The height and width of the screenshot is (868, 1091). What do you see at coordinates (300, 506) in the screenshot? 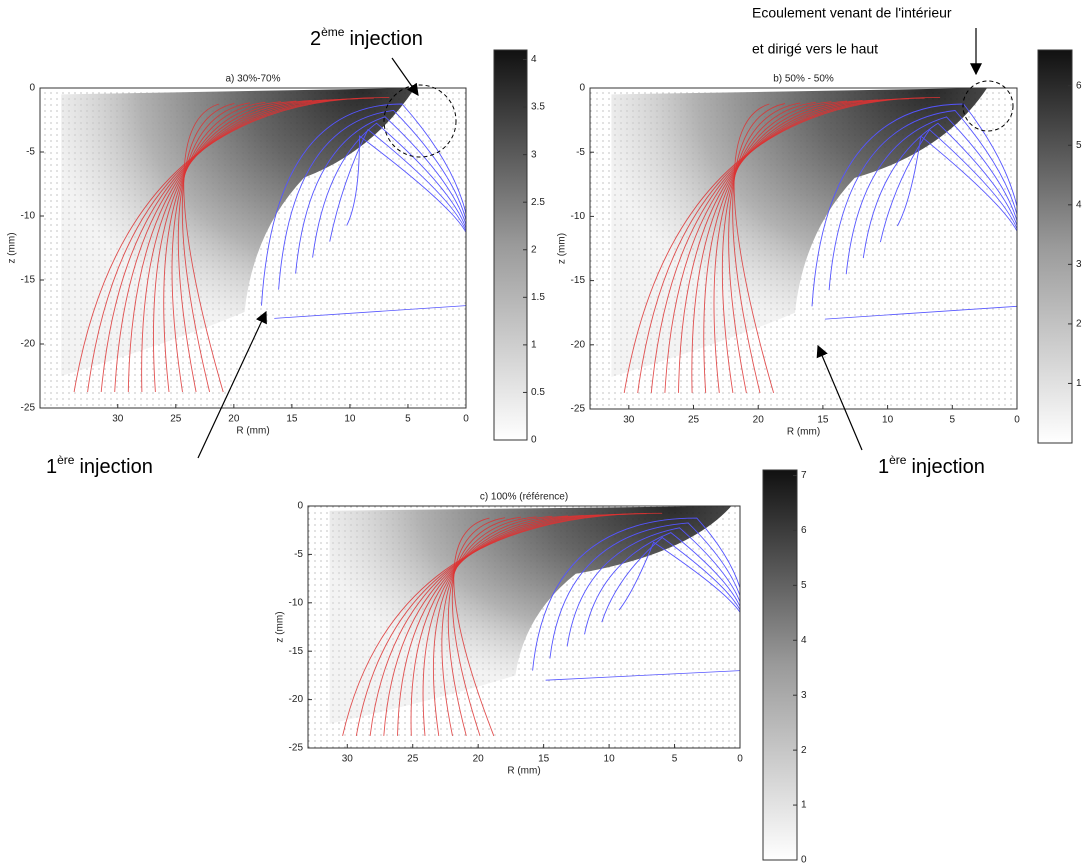
I see `y-tick-label: 0` at bounding box center [300, 506].